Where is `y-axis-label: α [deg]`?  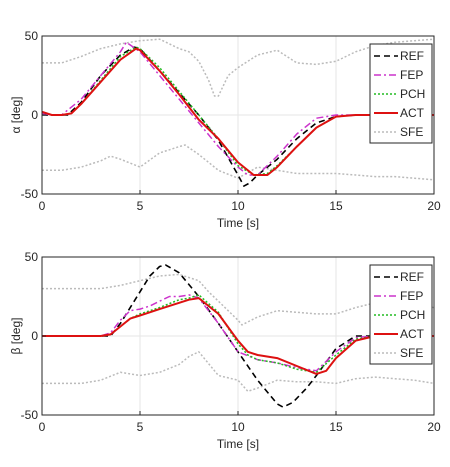
y-axis-label: α [deg] is located at coordinates (16, 115).